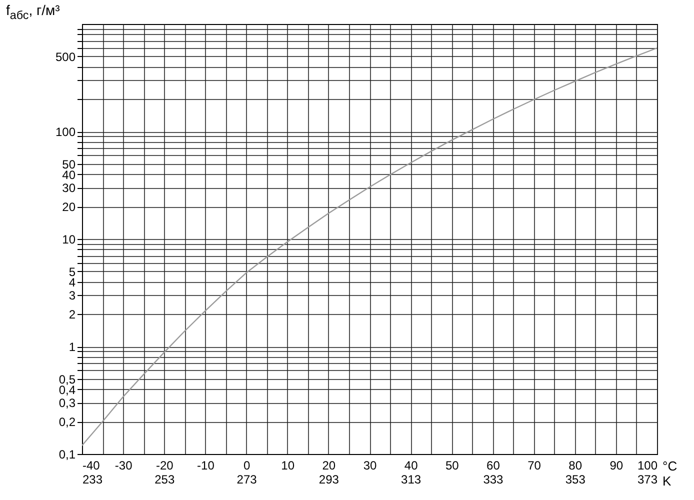 This screenshot has height=500, width=694. What do you see at coordinates (67, 379) in the screenshot?
I see `y-tick-label: 0,5` at bounding box center [67, 379].